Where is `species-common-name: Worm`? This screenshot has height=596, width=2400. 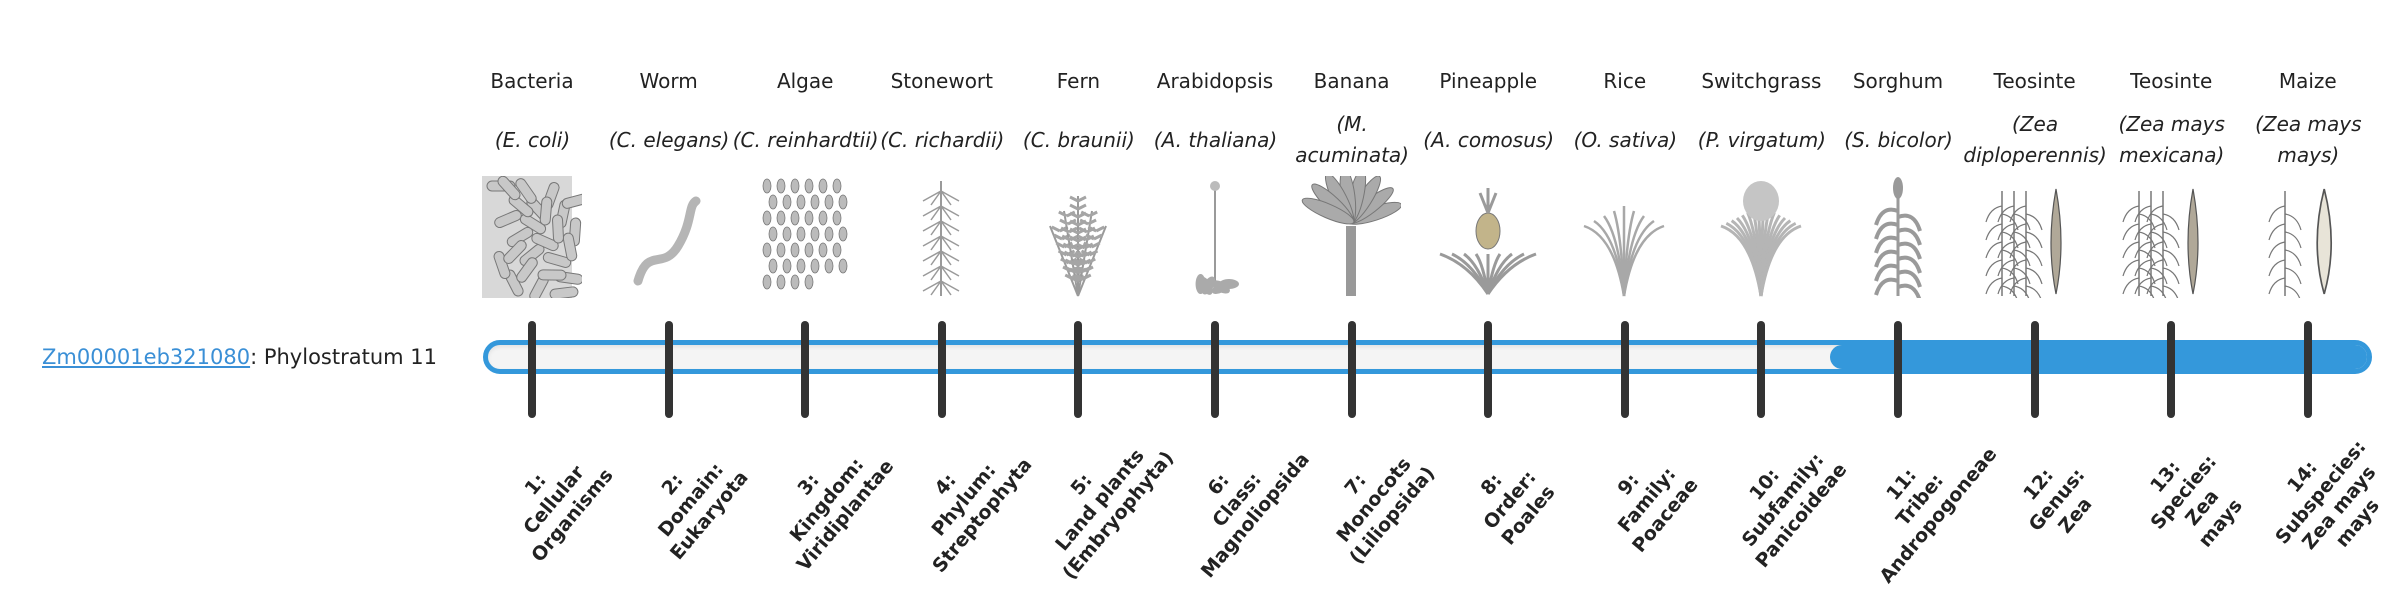
species-common-name: Worm is located at coordinates (668, 81).